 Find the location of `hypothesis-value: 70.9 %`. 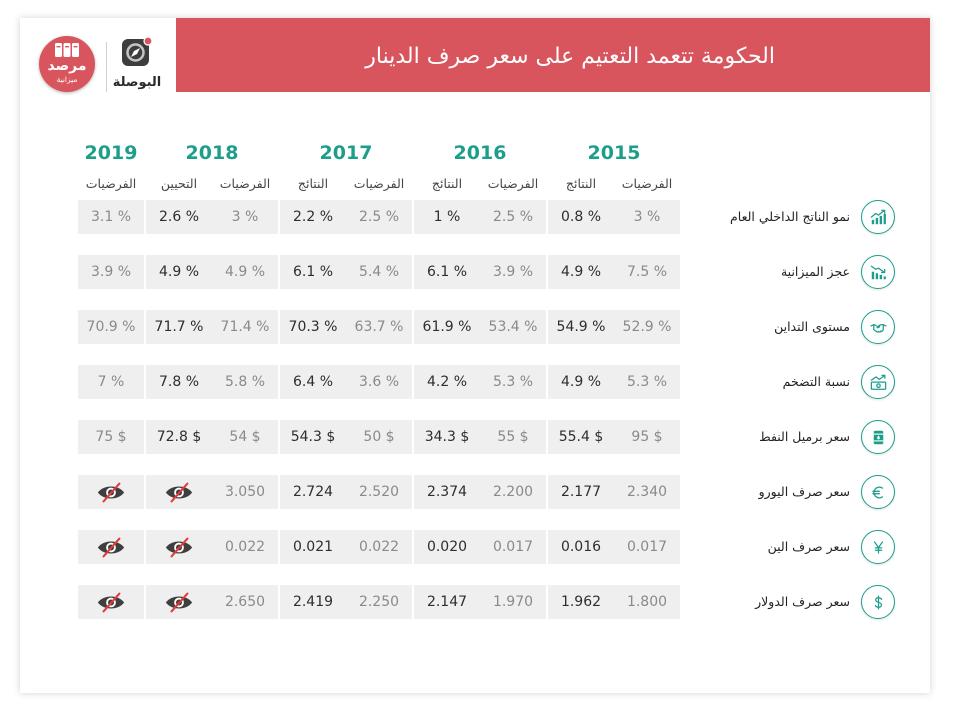

hypothesis-value: 70.9 % is located at coordinates (111, 327).